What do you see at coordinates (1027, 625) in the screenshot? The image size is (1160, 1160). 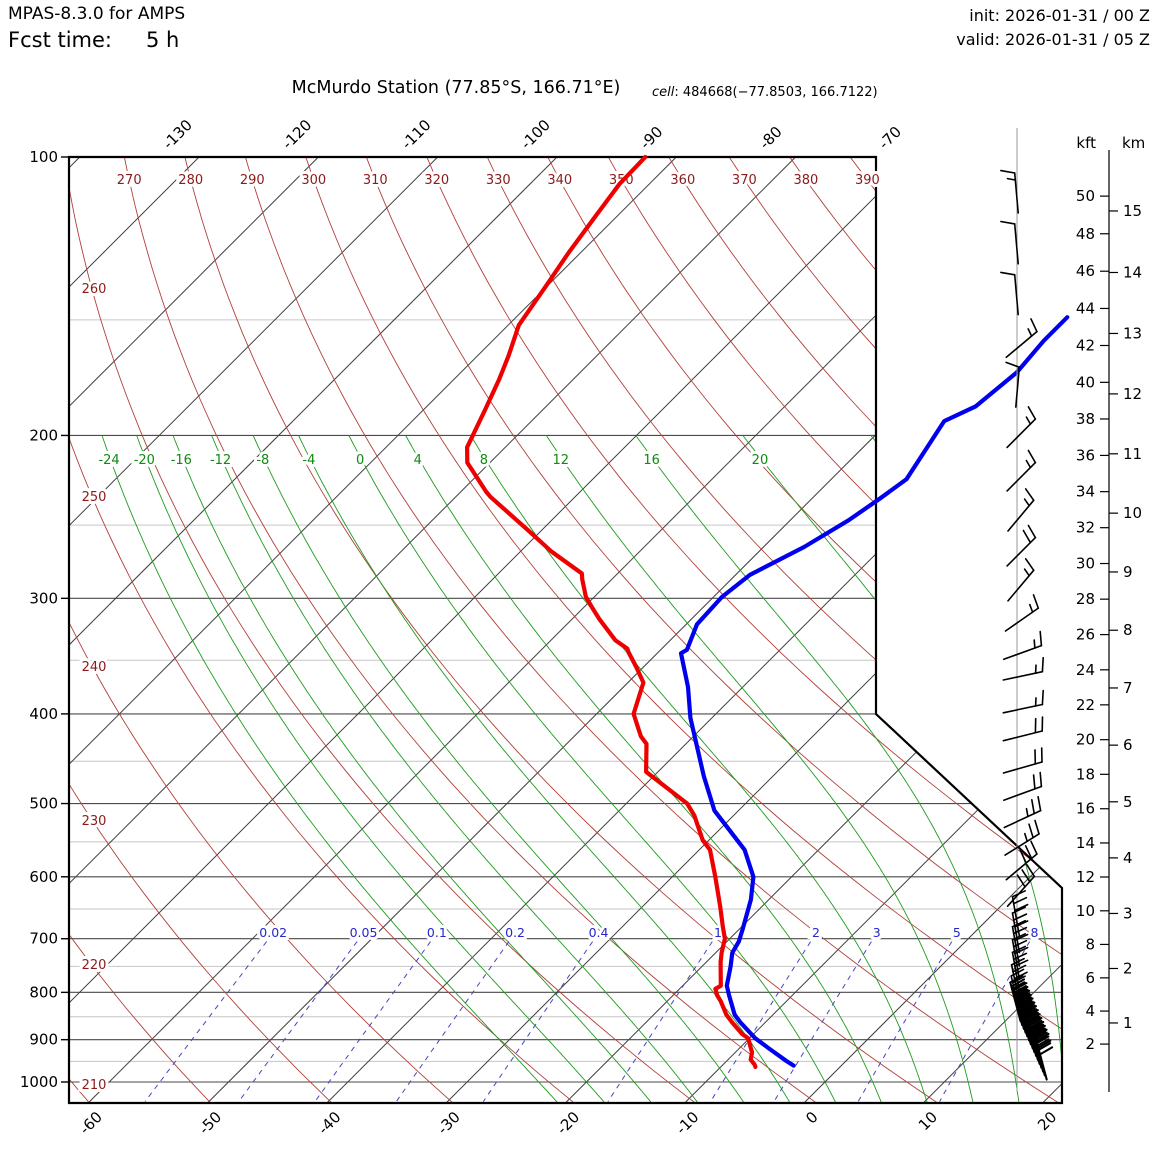 I see `wind-barbs` at bounding box center [1027, 625].